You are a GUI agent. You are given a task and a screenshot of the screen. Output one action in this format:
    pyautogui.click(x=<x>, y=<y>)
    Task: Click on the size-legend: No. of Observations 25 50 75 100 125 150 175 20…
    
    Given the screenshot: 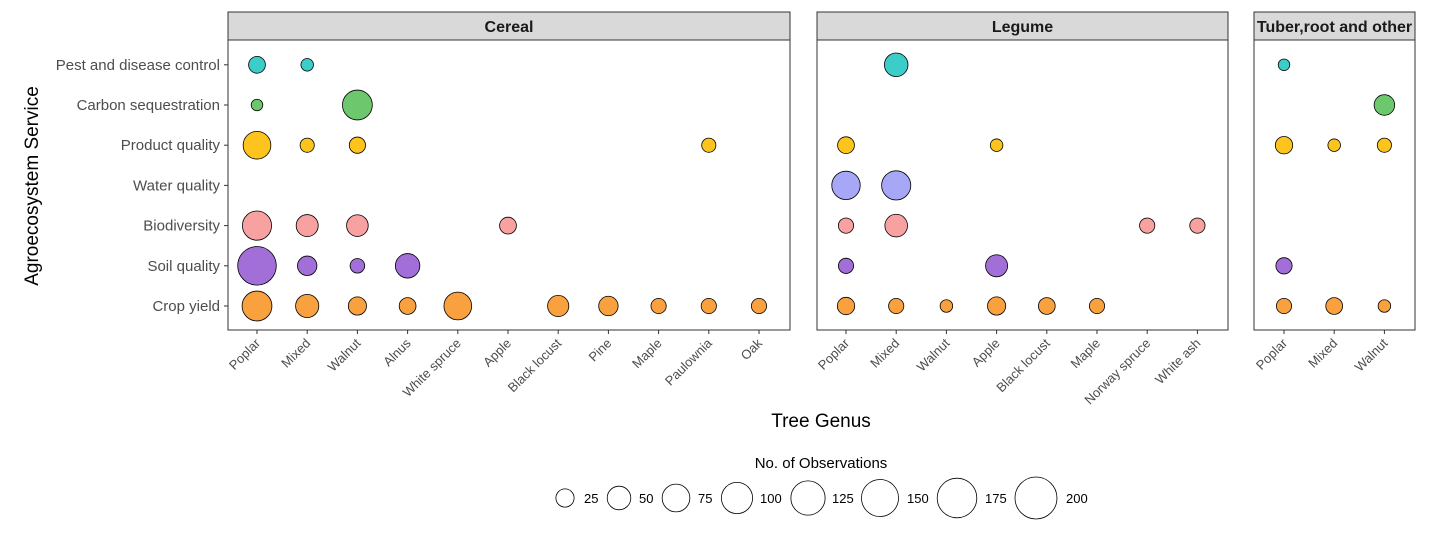 What is the action you would take?
    pyautogui.click(x=821, y=487)
    